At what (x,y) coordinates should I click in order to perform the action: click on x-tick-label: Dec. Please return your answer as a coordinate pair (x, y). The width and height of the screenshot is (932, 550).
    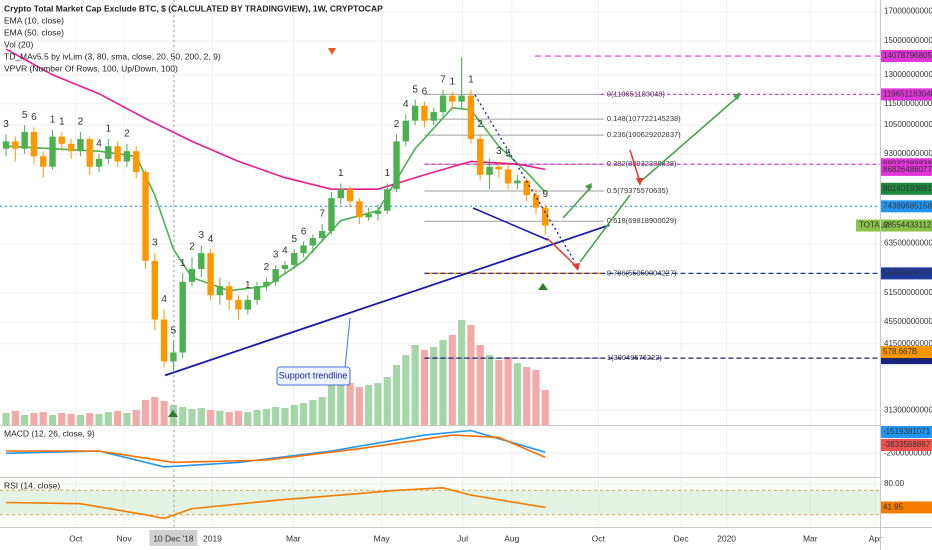
    Looking at the image, I should click on (681, 538).